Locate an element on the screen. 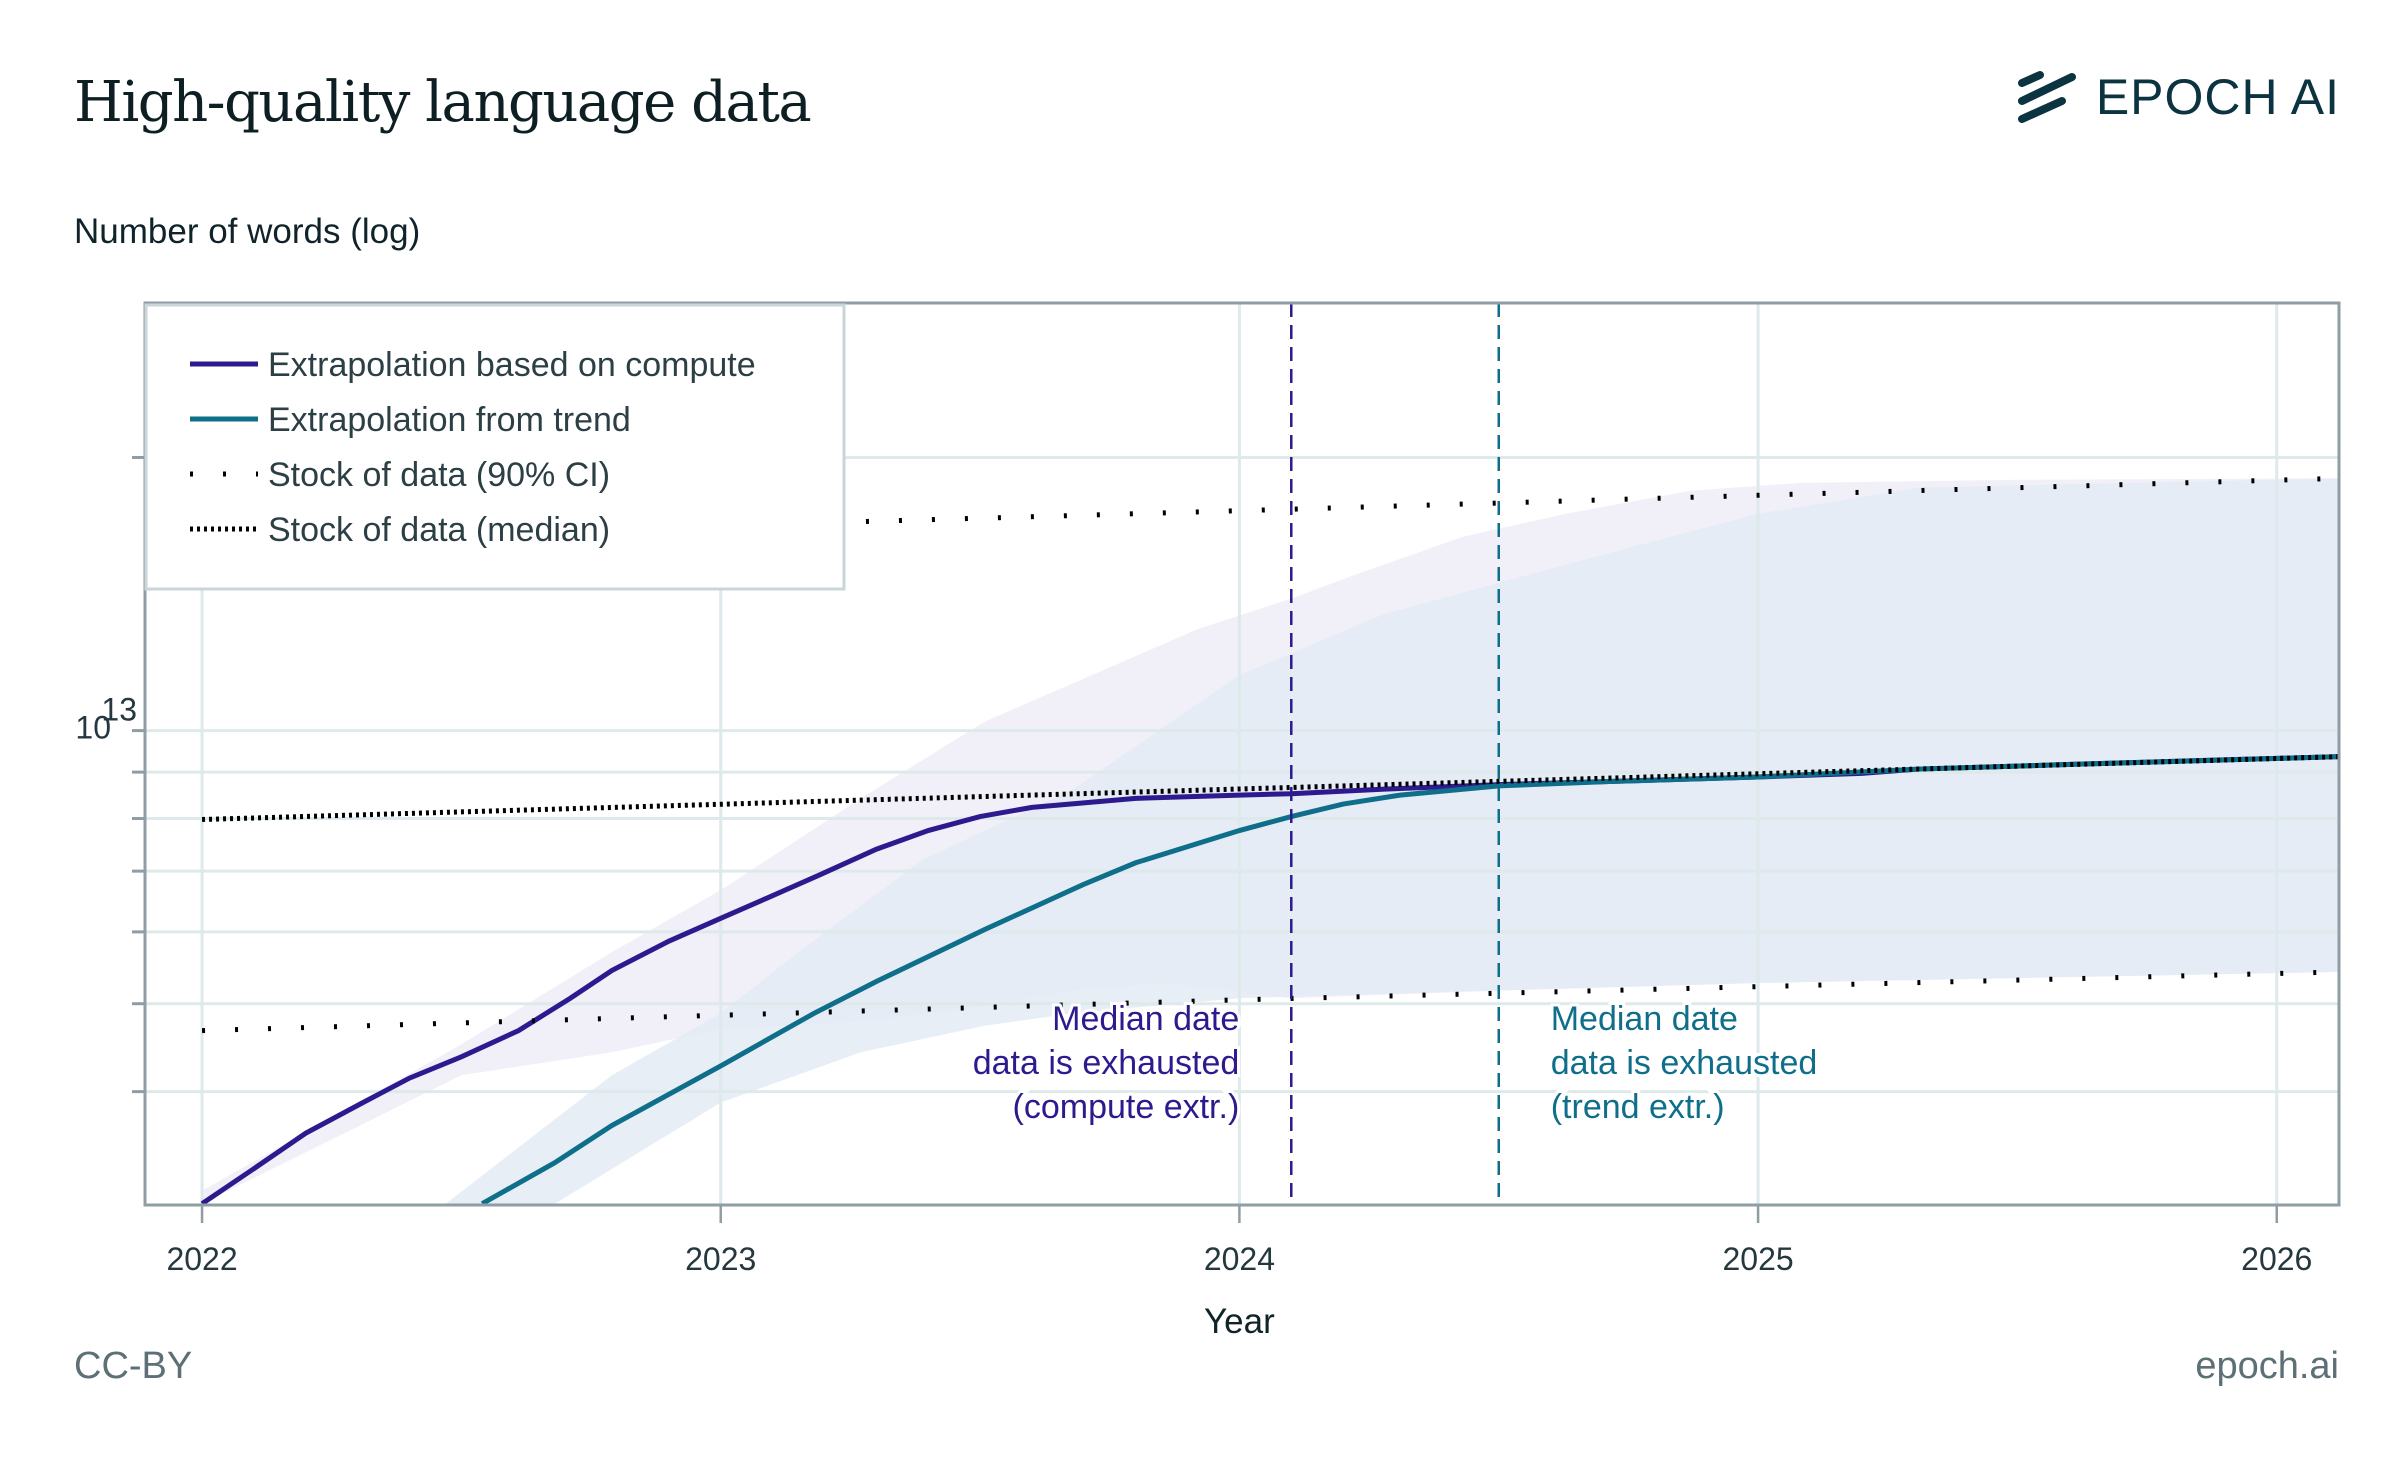 This screenshot has height=1467, width=2400. brand-logo: EPOCH AI is located at coordinates (2178, 97).